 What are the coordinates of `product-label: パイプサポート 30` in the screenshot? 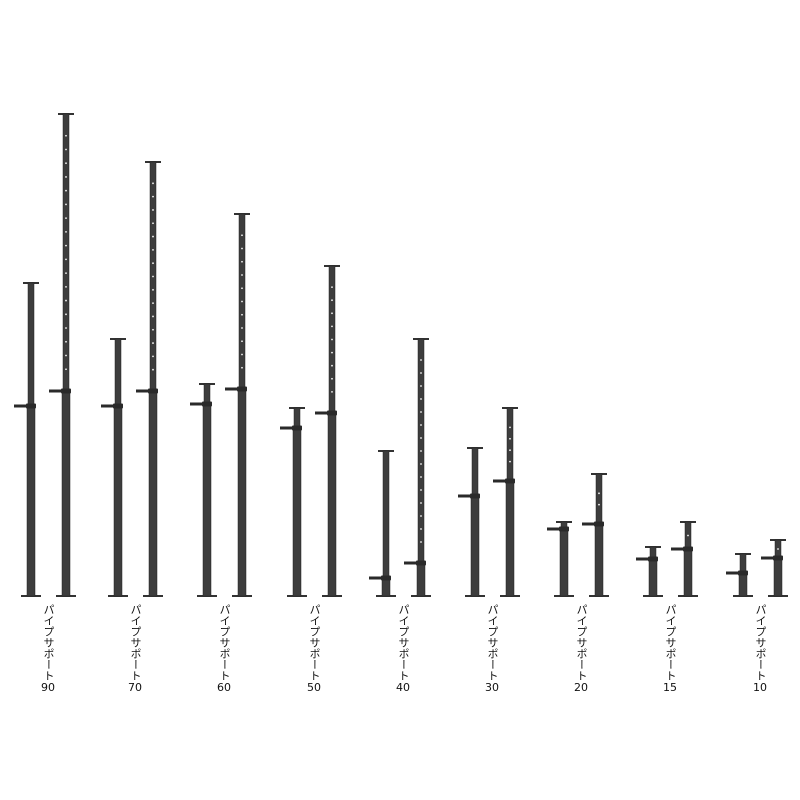 It's located at (492, 649).